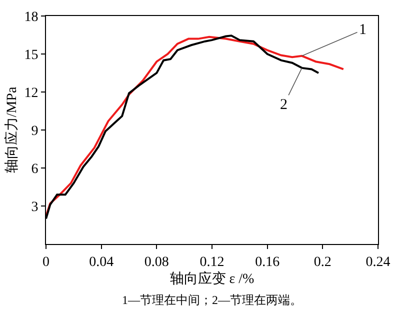 The width and height of the screenshot is (400, 320). Describe the element at coordinates (323, 262) in the screenshot. I see `x-tick-label: 0.2` at that location.